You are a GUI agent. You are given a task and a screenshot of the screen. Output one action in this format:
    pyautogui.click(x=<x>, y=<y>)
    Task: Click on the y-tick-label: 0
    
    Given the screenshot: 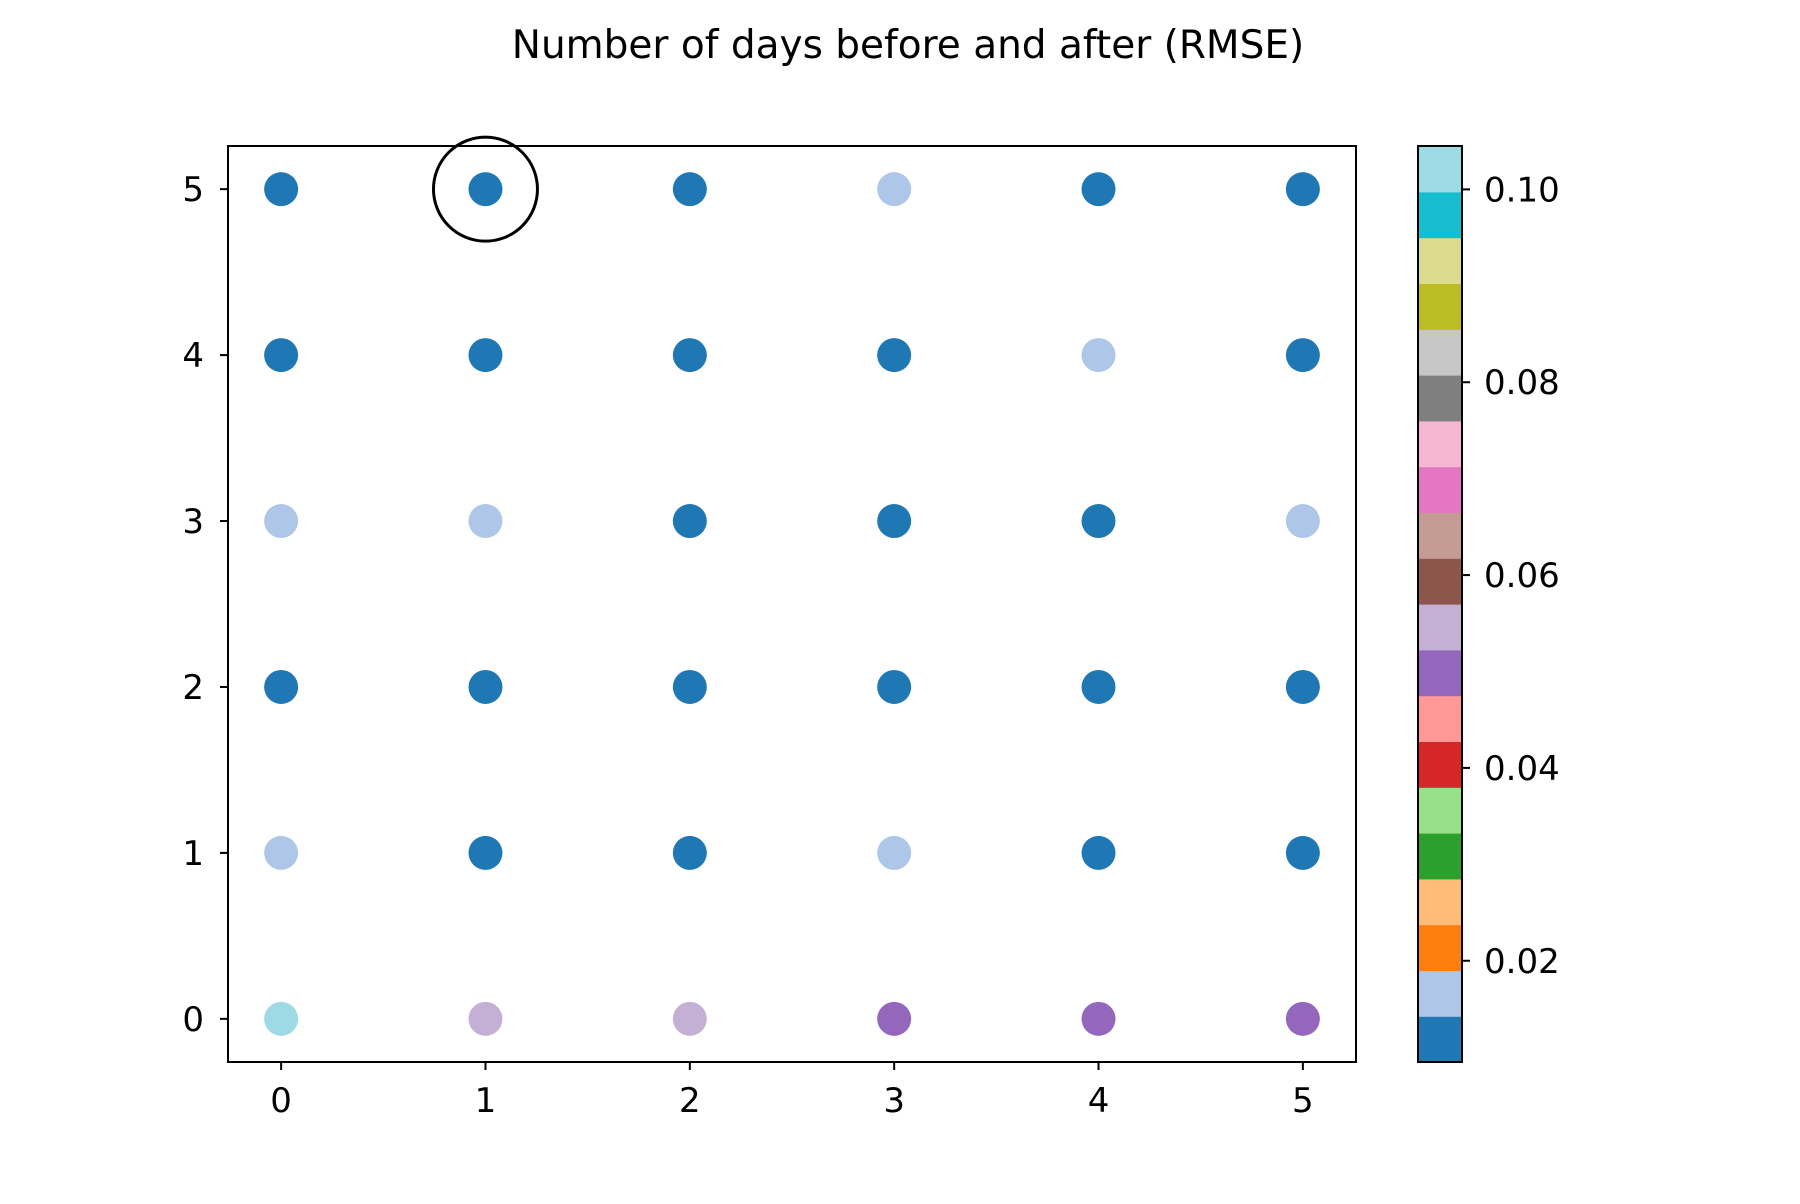 What is the action you would take?
    pyautogui.click(x=193, y=1020)
    